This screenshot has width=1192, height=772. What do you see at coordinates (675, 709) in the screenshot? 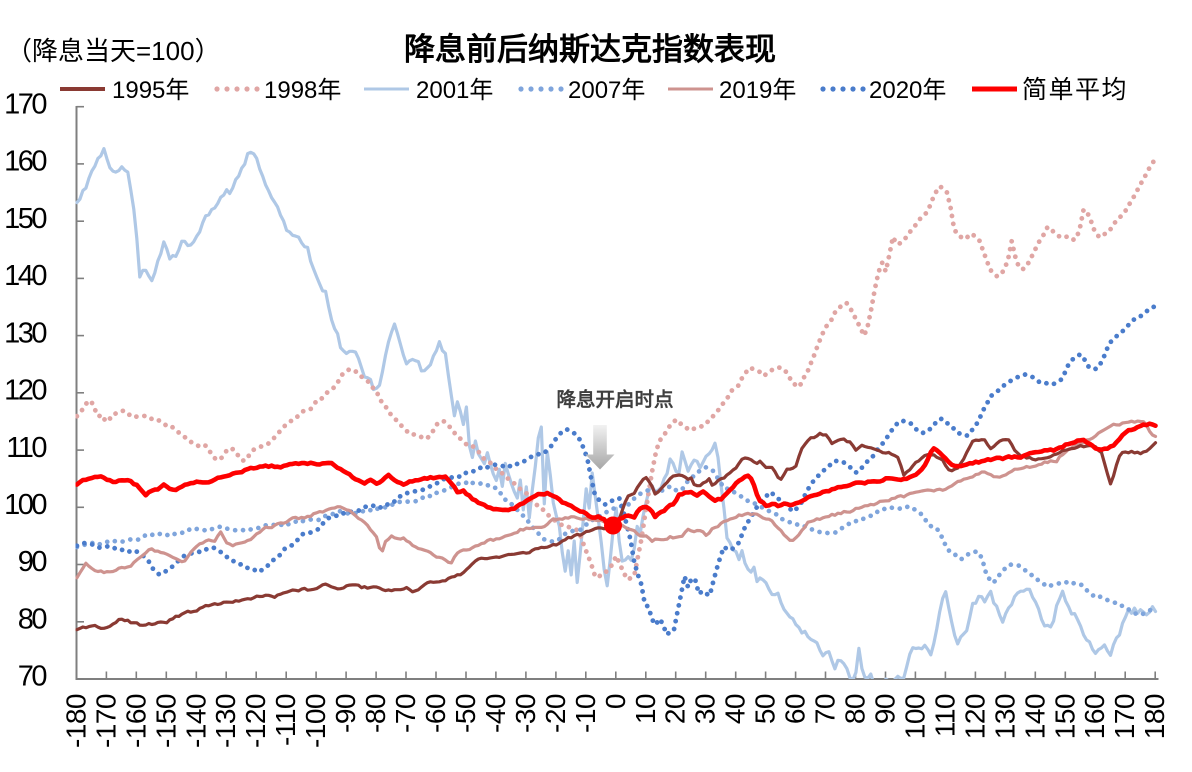
I see `svg-text: 20` at bounding box center [675, 709].